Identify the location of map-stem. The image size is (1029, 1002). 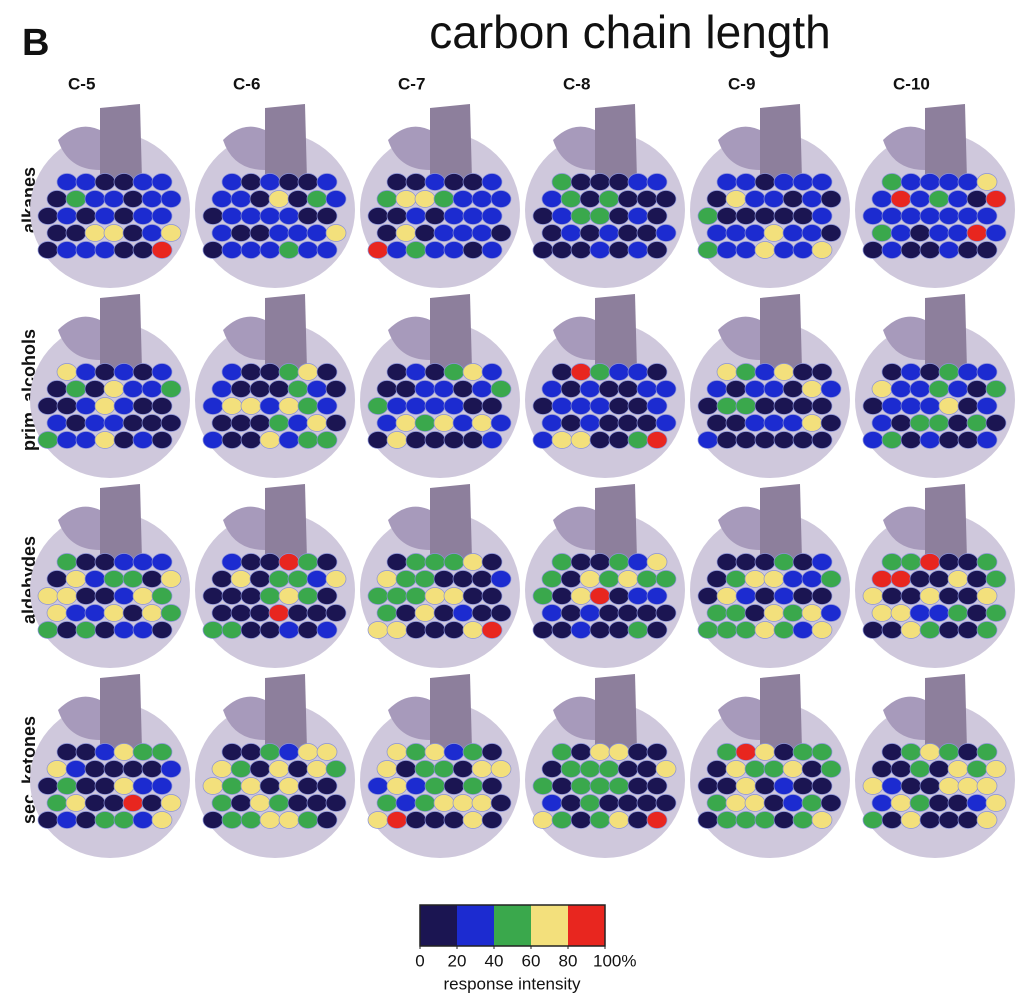
(451, 143).